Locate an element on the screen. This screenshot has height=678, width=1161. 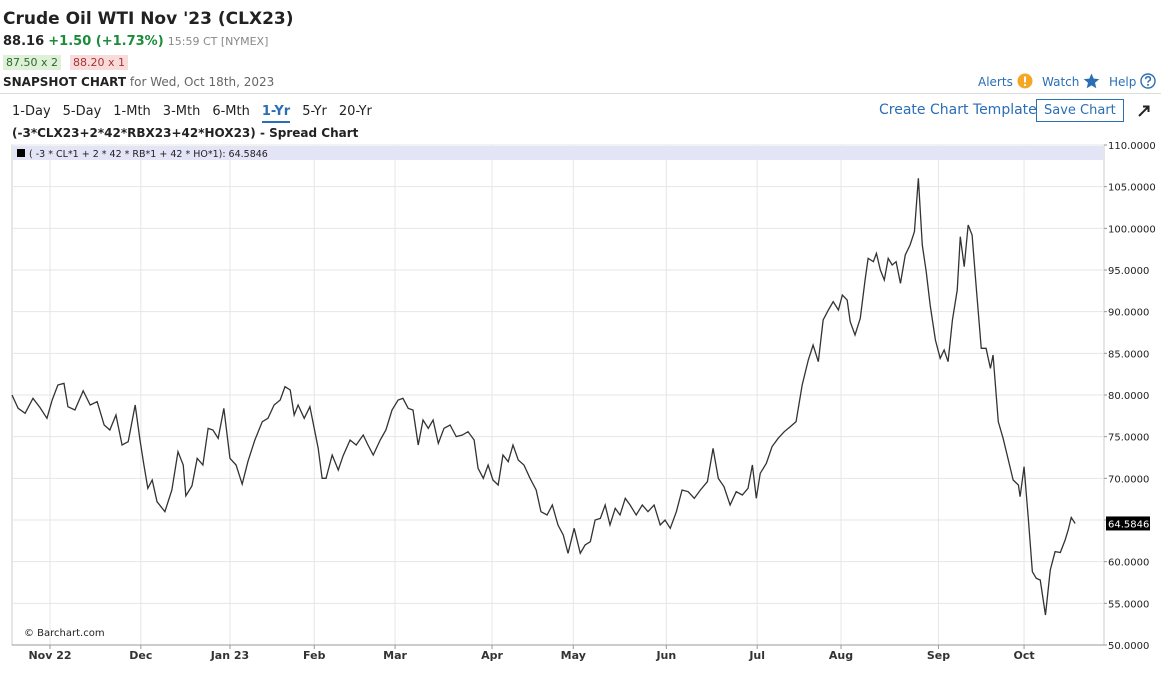
period-tab: 6-Mth is located at coordinates (231, 111).